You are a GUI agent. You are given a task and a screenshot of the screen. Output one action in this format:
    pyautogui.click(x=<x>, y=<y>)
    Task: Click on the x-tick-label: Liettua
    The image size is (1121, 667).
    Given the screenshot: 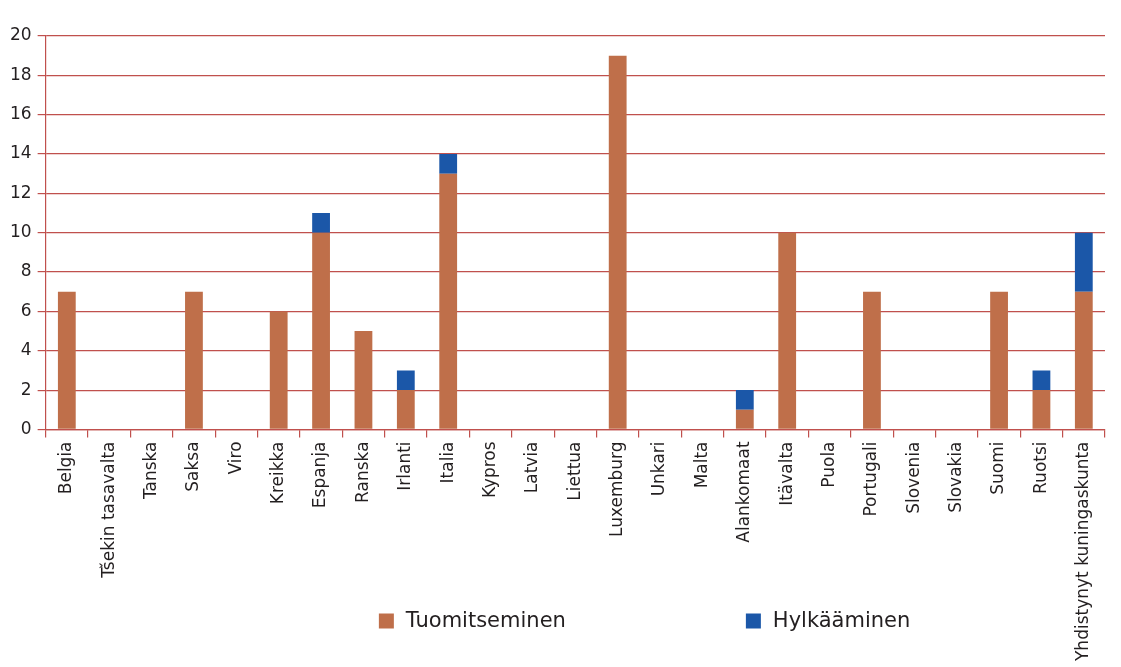 What is the action you would take?
    pyautogui.click(x=573, y=471)
    